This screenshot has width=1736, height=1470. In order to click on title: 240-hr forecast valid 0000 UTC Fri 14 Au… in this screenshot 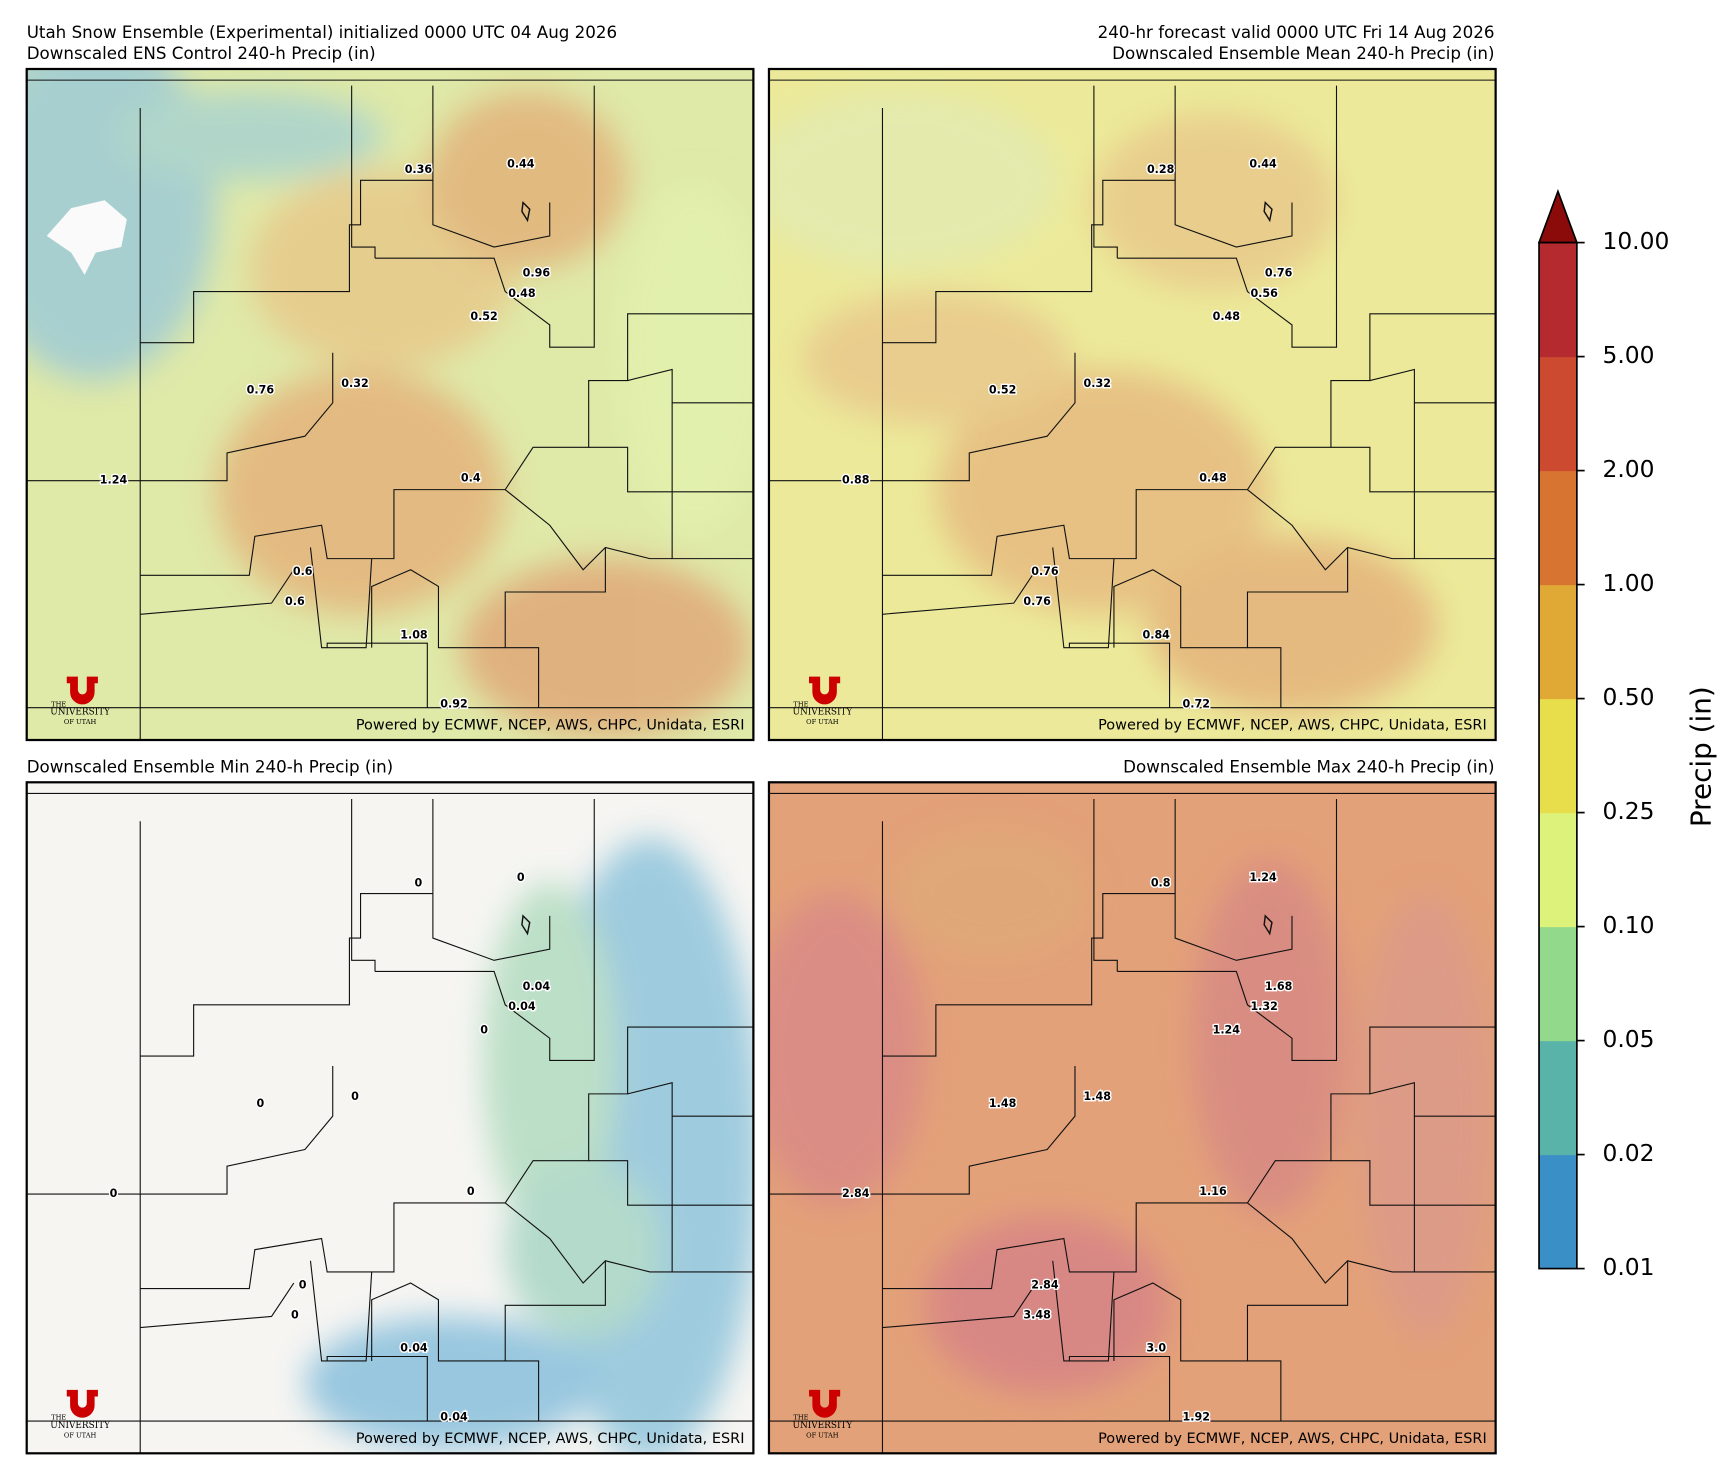, I will do `click(1296, 32)`.